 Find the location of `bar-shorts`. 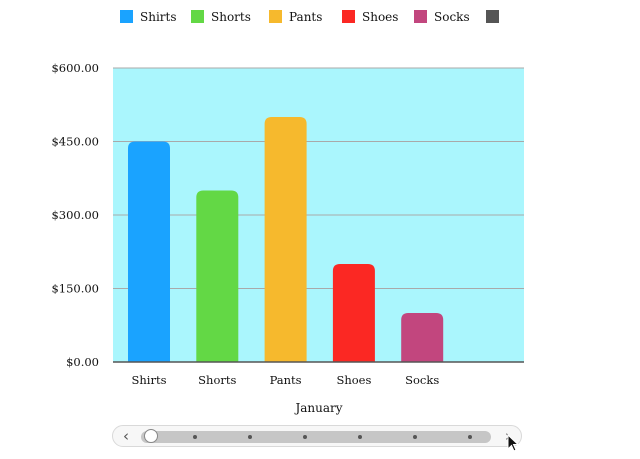

bar-shorts is located at coordinates (217, 276).